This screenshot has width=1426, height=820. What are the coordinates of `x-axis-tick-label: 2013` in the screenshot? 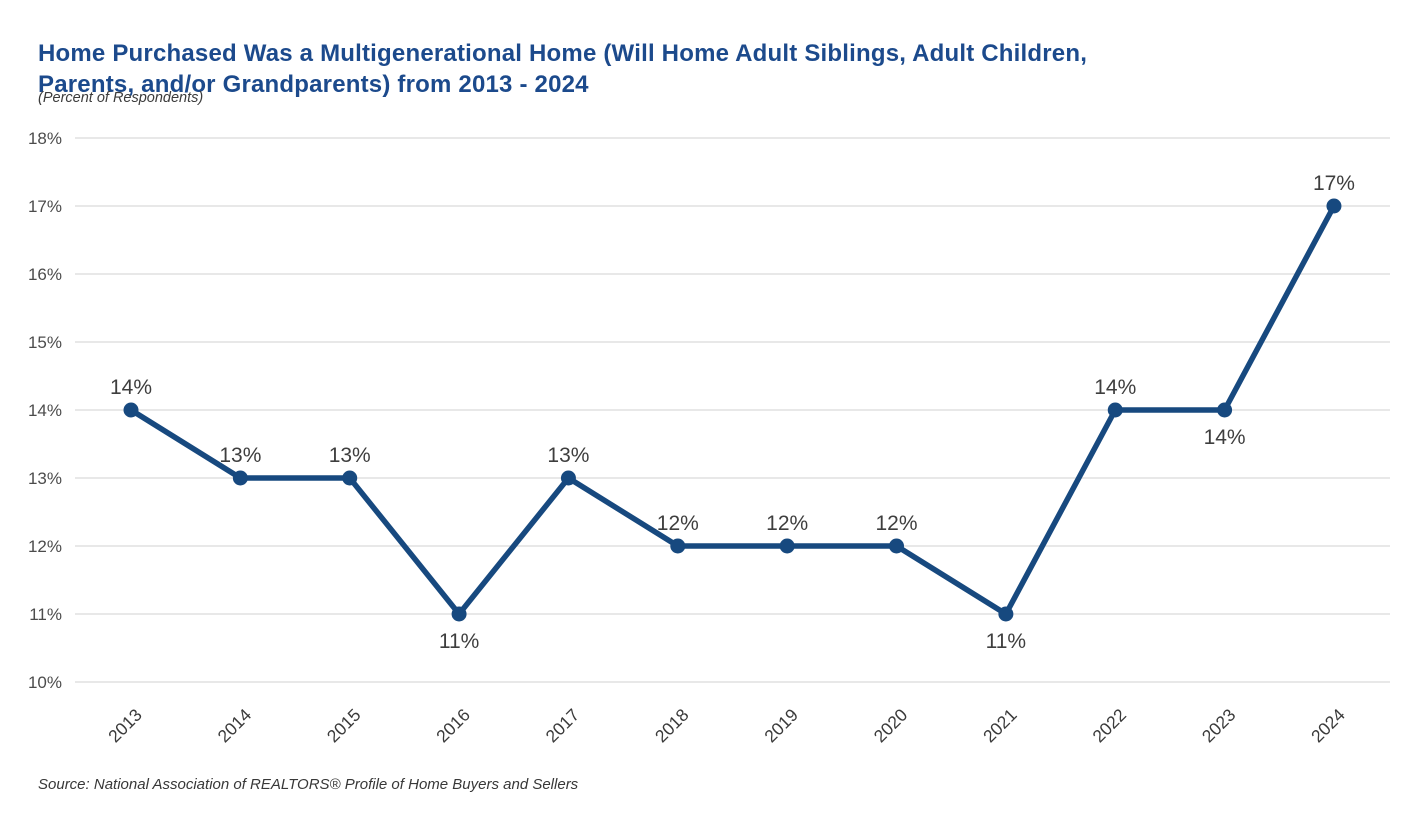 It's located at (125, 726).